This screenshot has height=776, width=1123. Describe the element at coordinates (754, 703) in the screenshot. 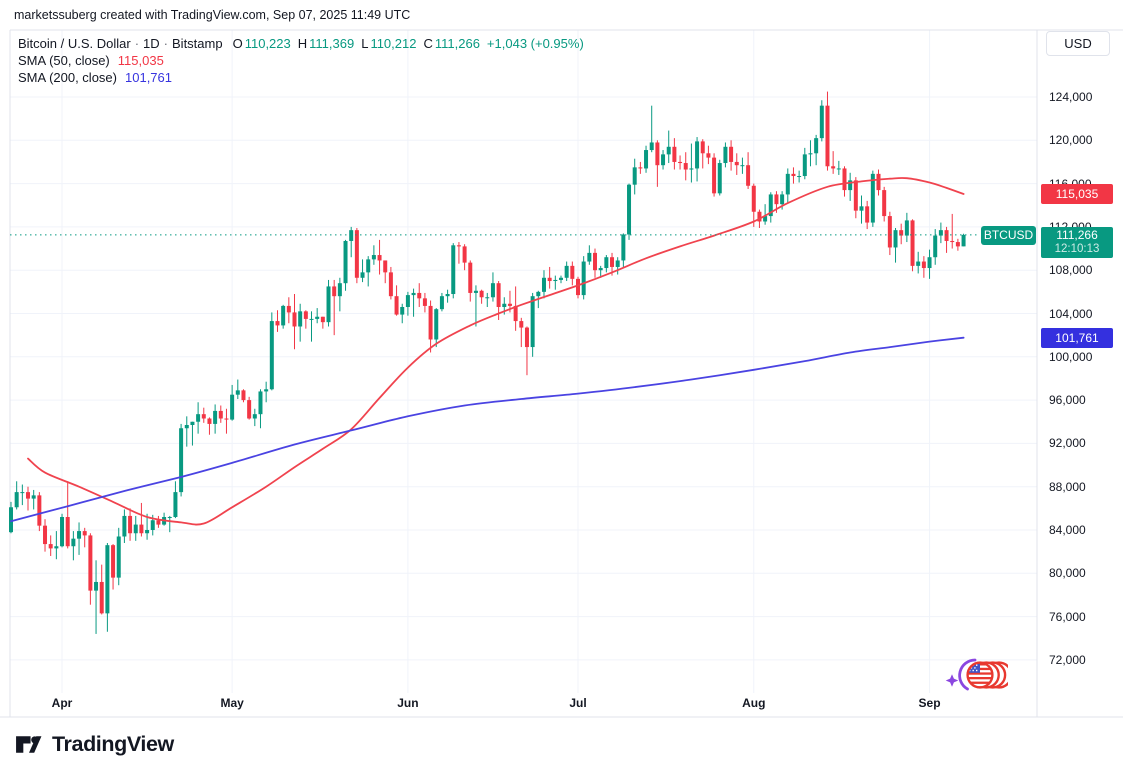

I see `time-axis-label: Aug` at that location.